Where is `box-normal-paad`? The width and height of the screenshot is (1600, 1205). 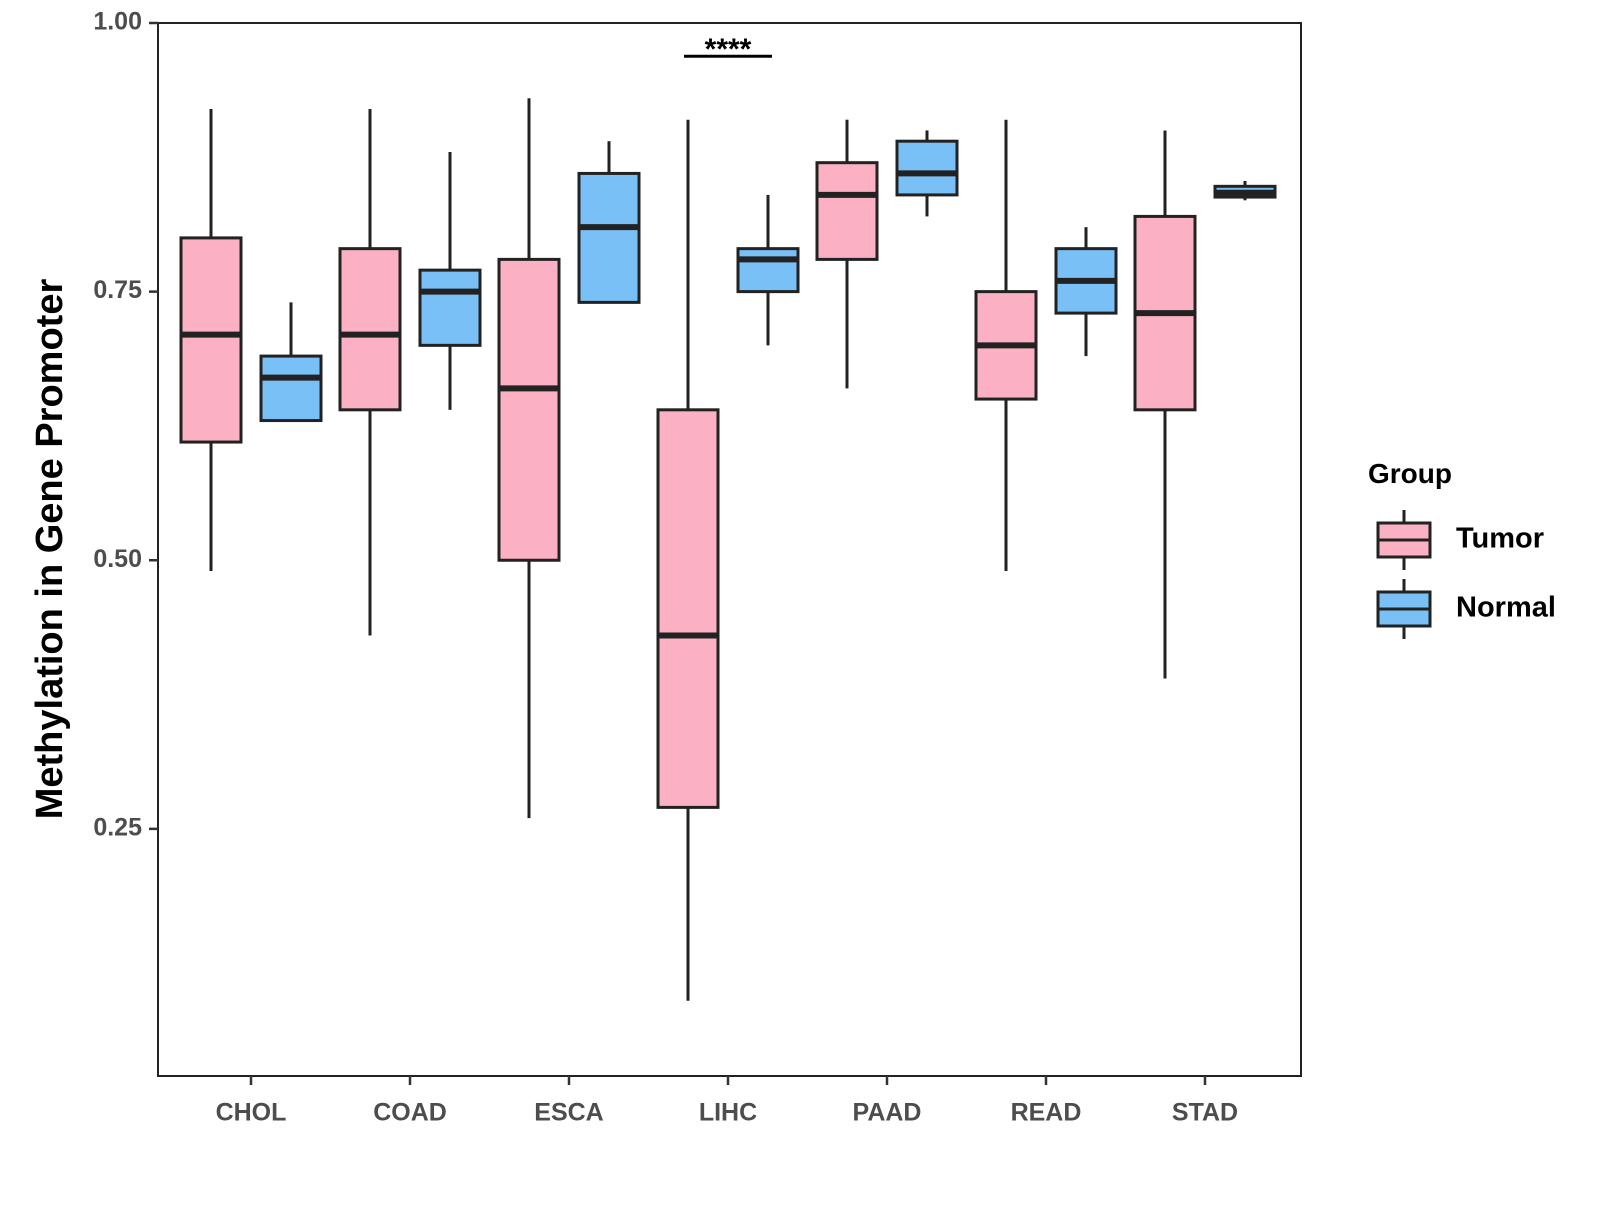 box-normal-paad is located at coordinates (927, 173).